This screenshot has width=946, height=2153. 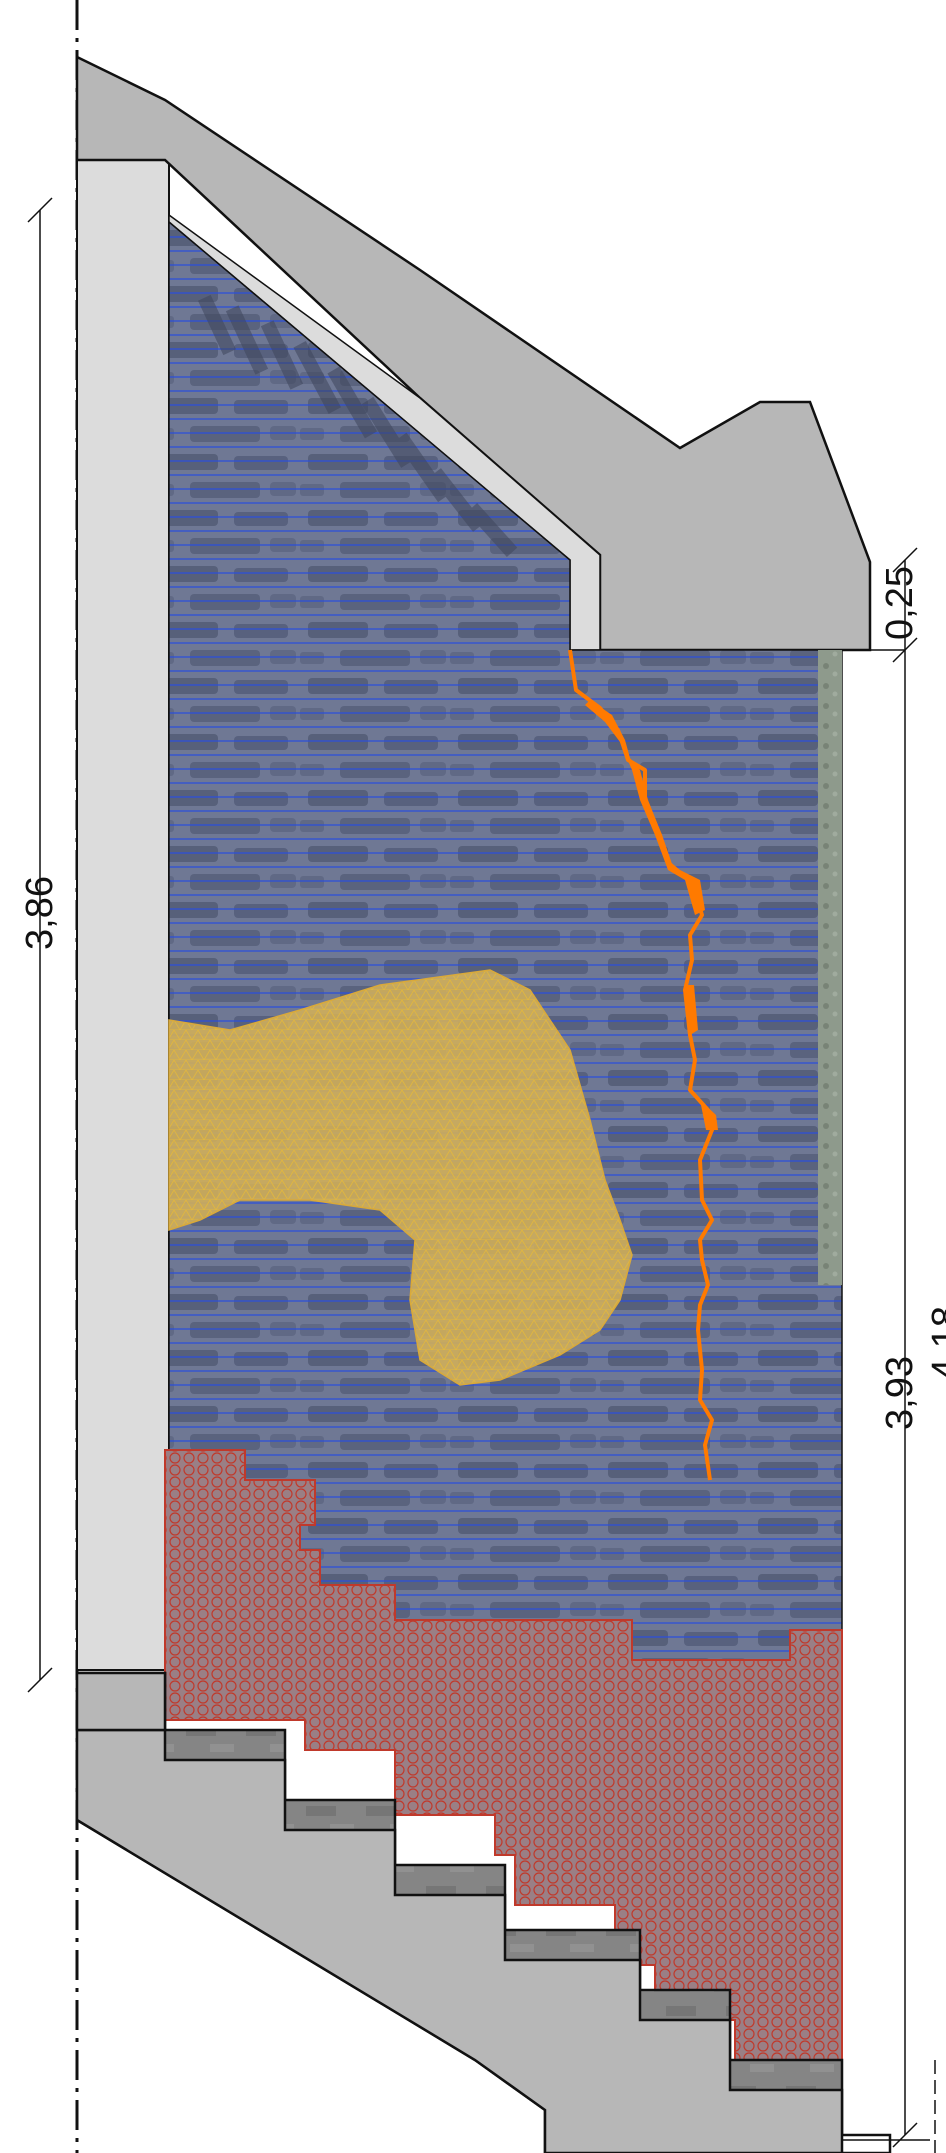 I want to click on lower-slab-top, so click(x=121, y=1701).